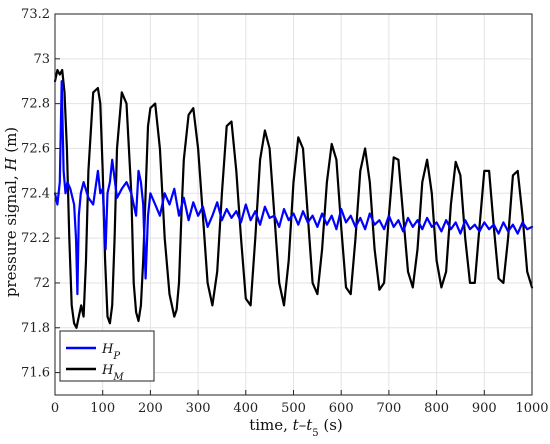 This screenshot has width=550, height=444. What do you see at coordinates (35, 328) in the screenshot?
I see `y-tick-label: 71.8` at bounding box center [35, 328].